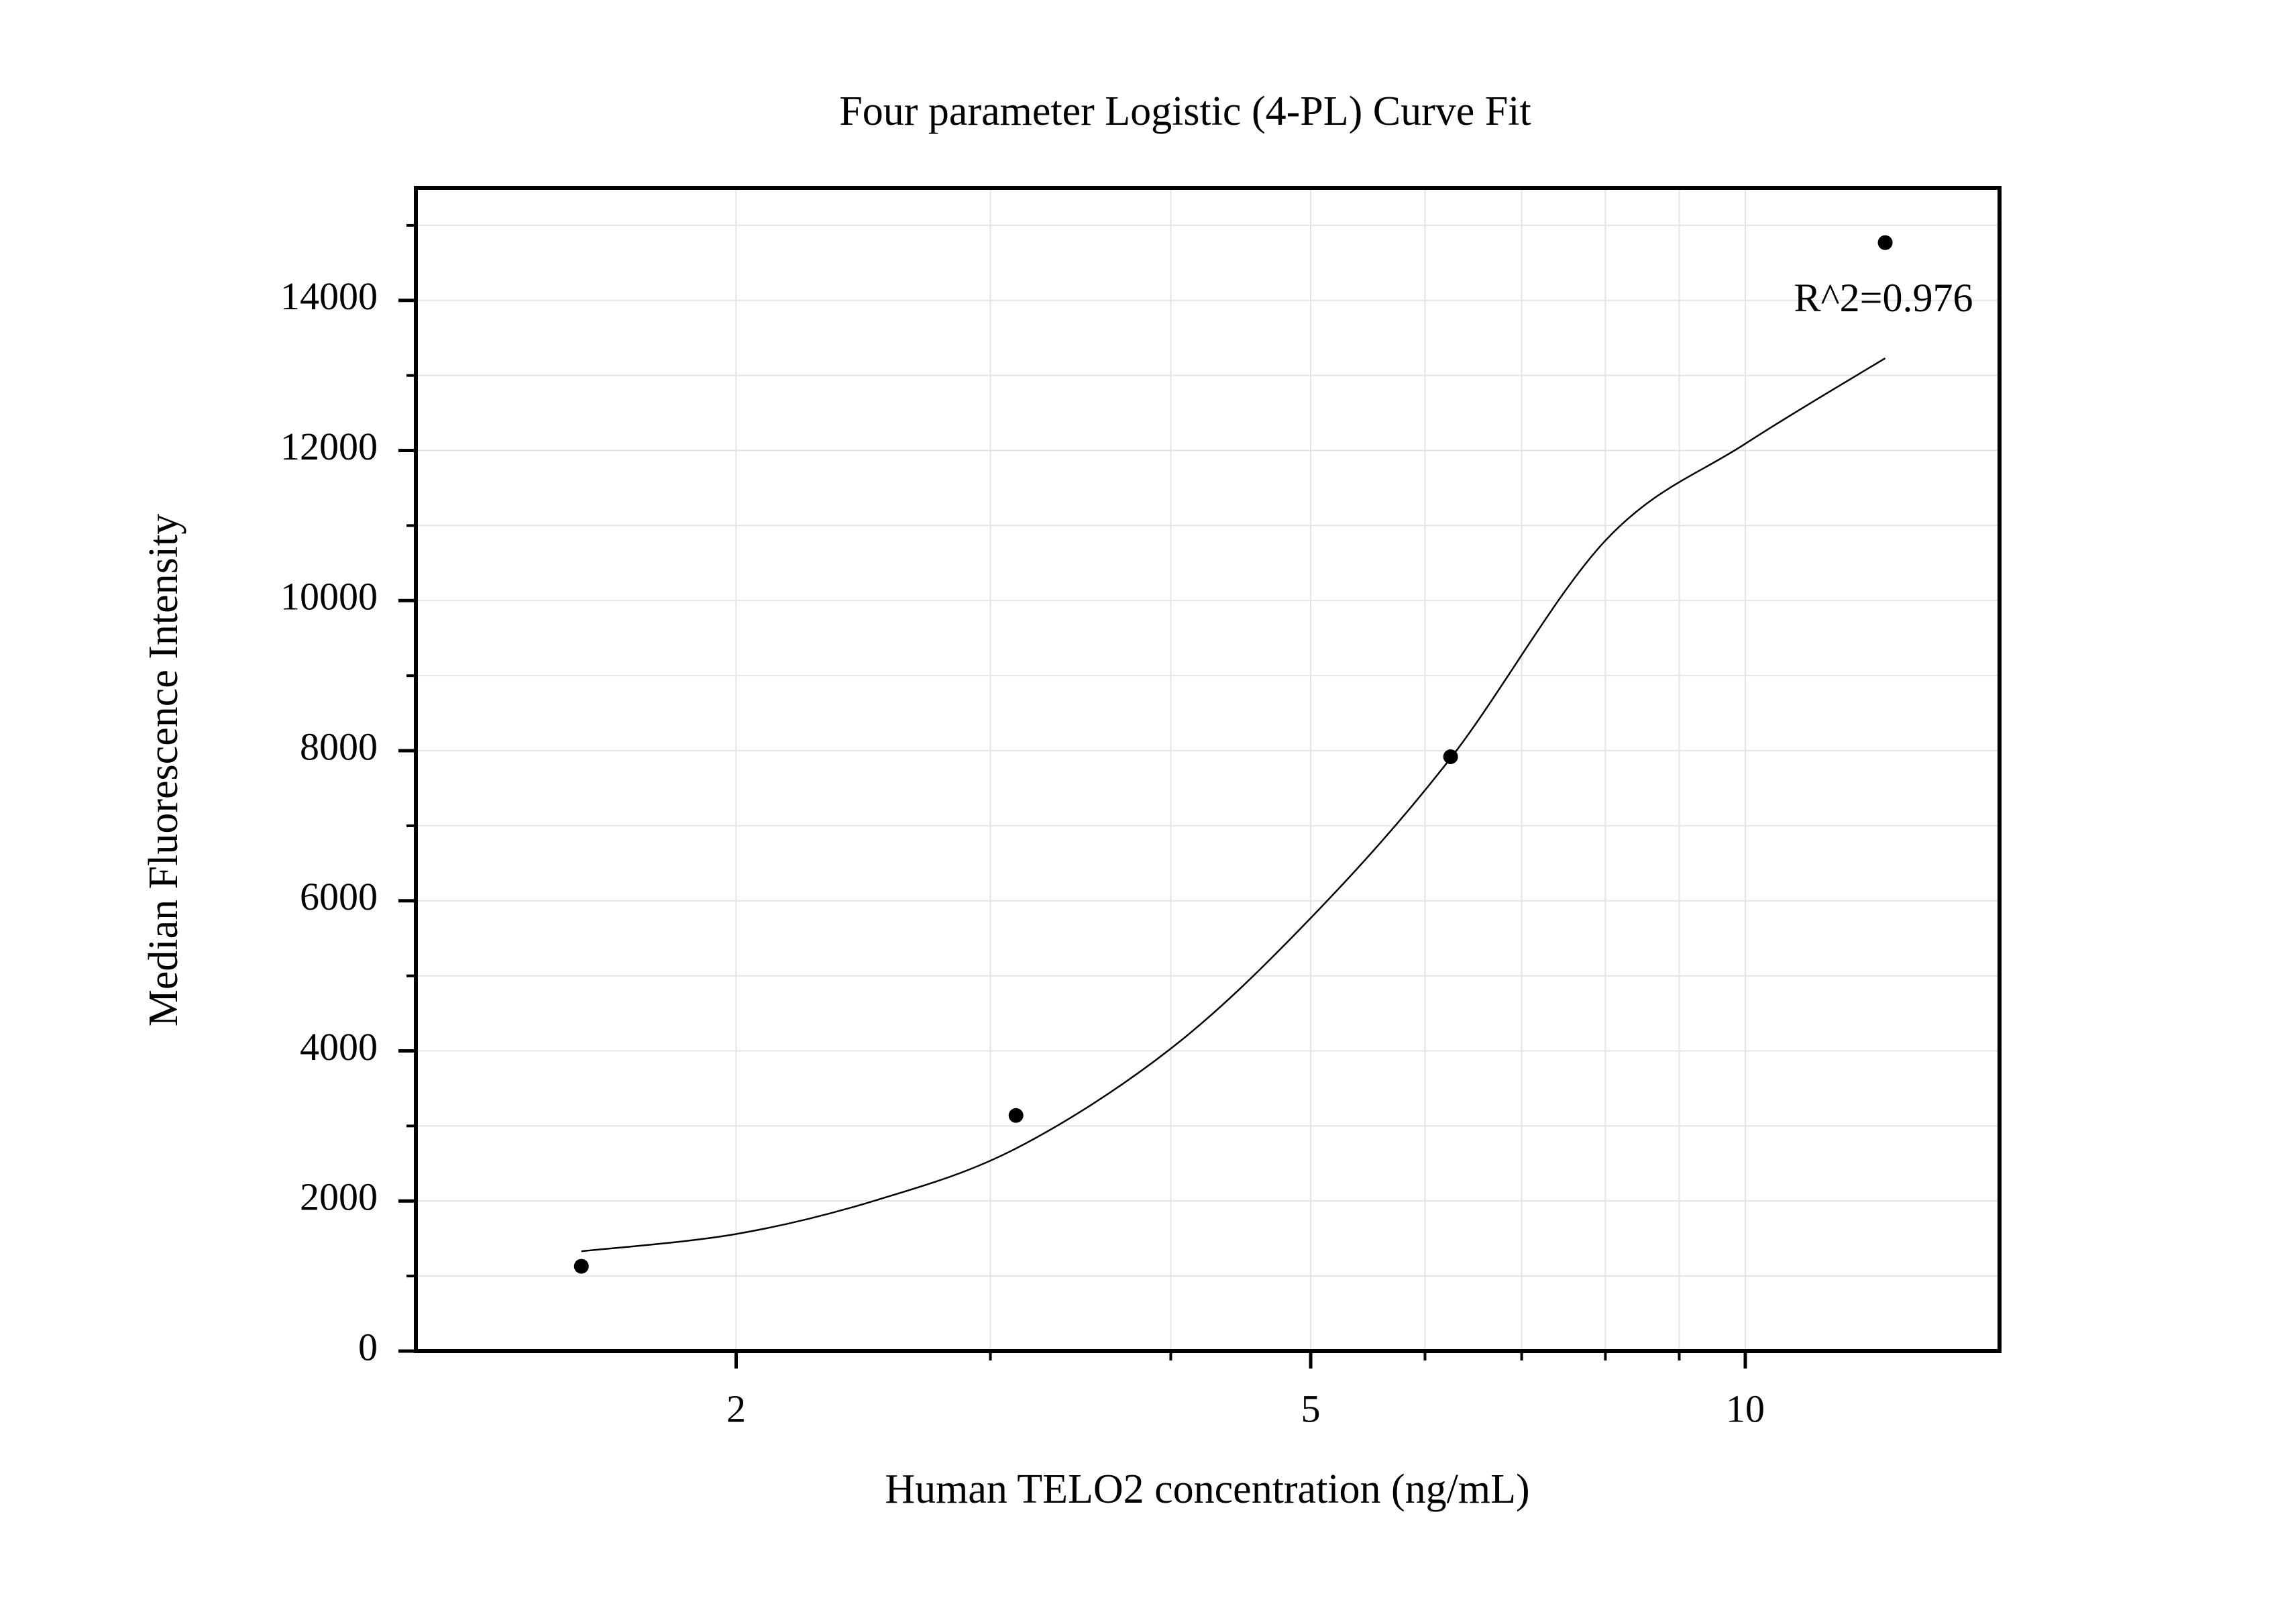 The width and height of the screenshot is (2296, 1604). I want to click on y-tick-label: 8000, so click(339, 746).